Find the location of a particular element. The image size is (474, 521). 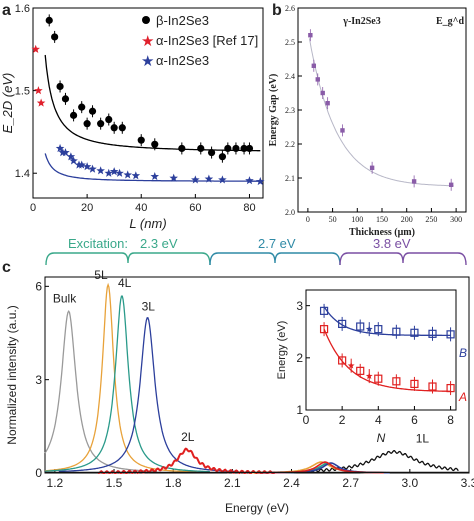

curve-4l is located at coordinates (127, 384).